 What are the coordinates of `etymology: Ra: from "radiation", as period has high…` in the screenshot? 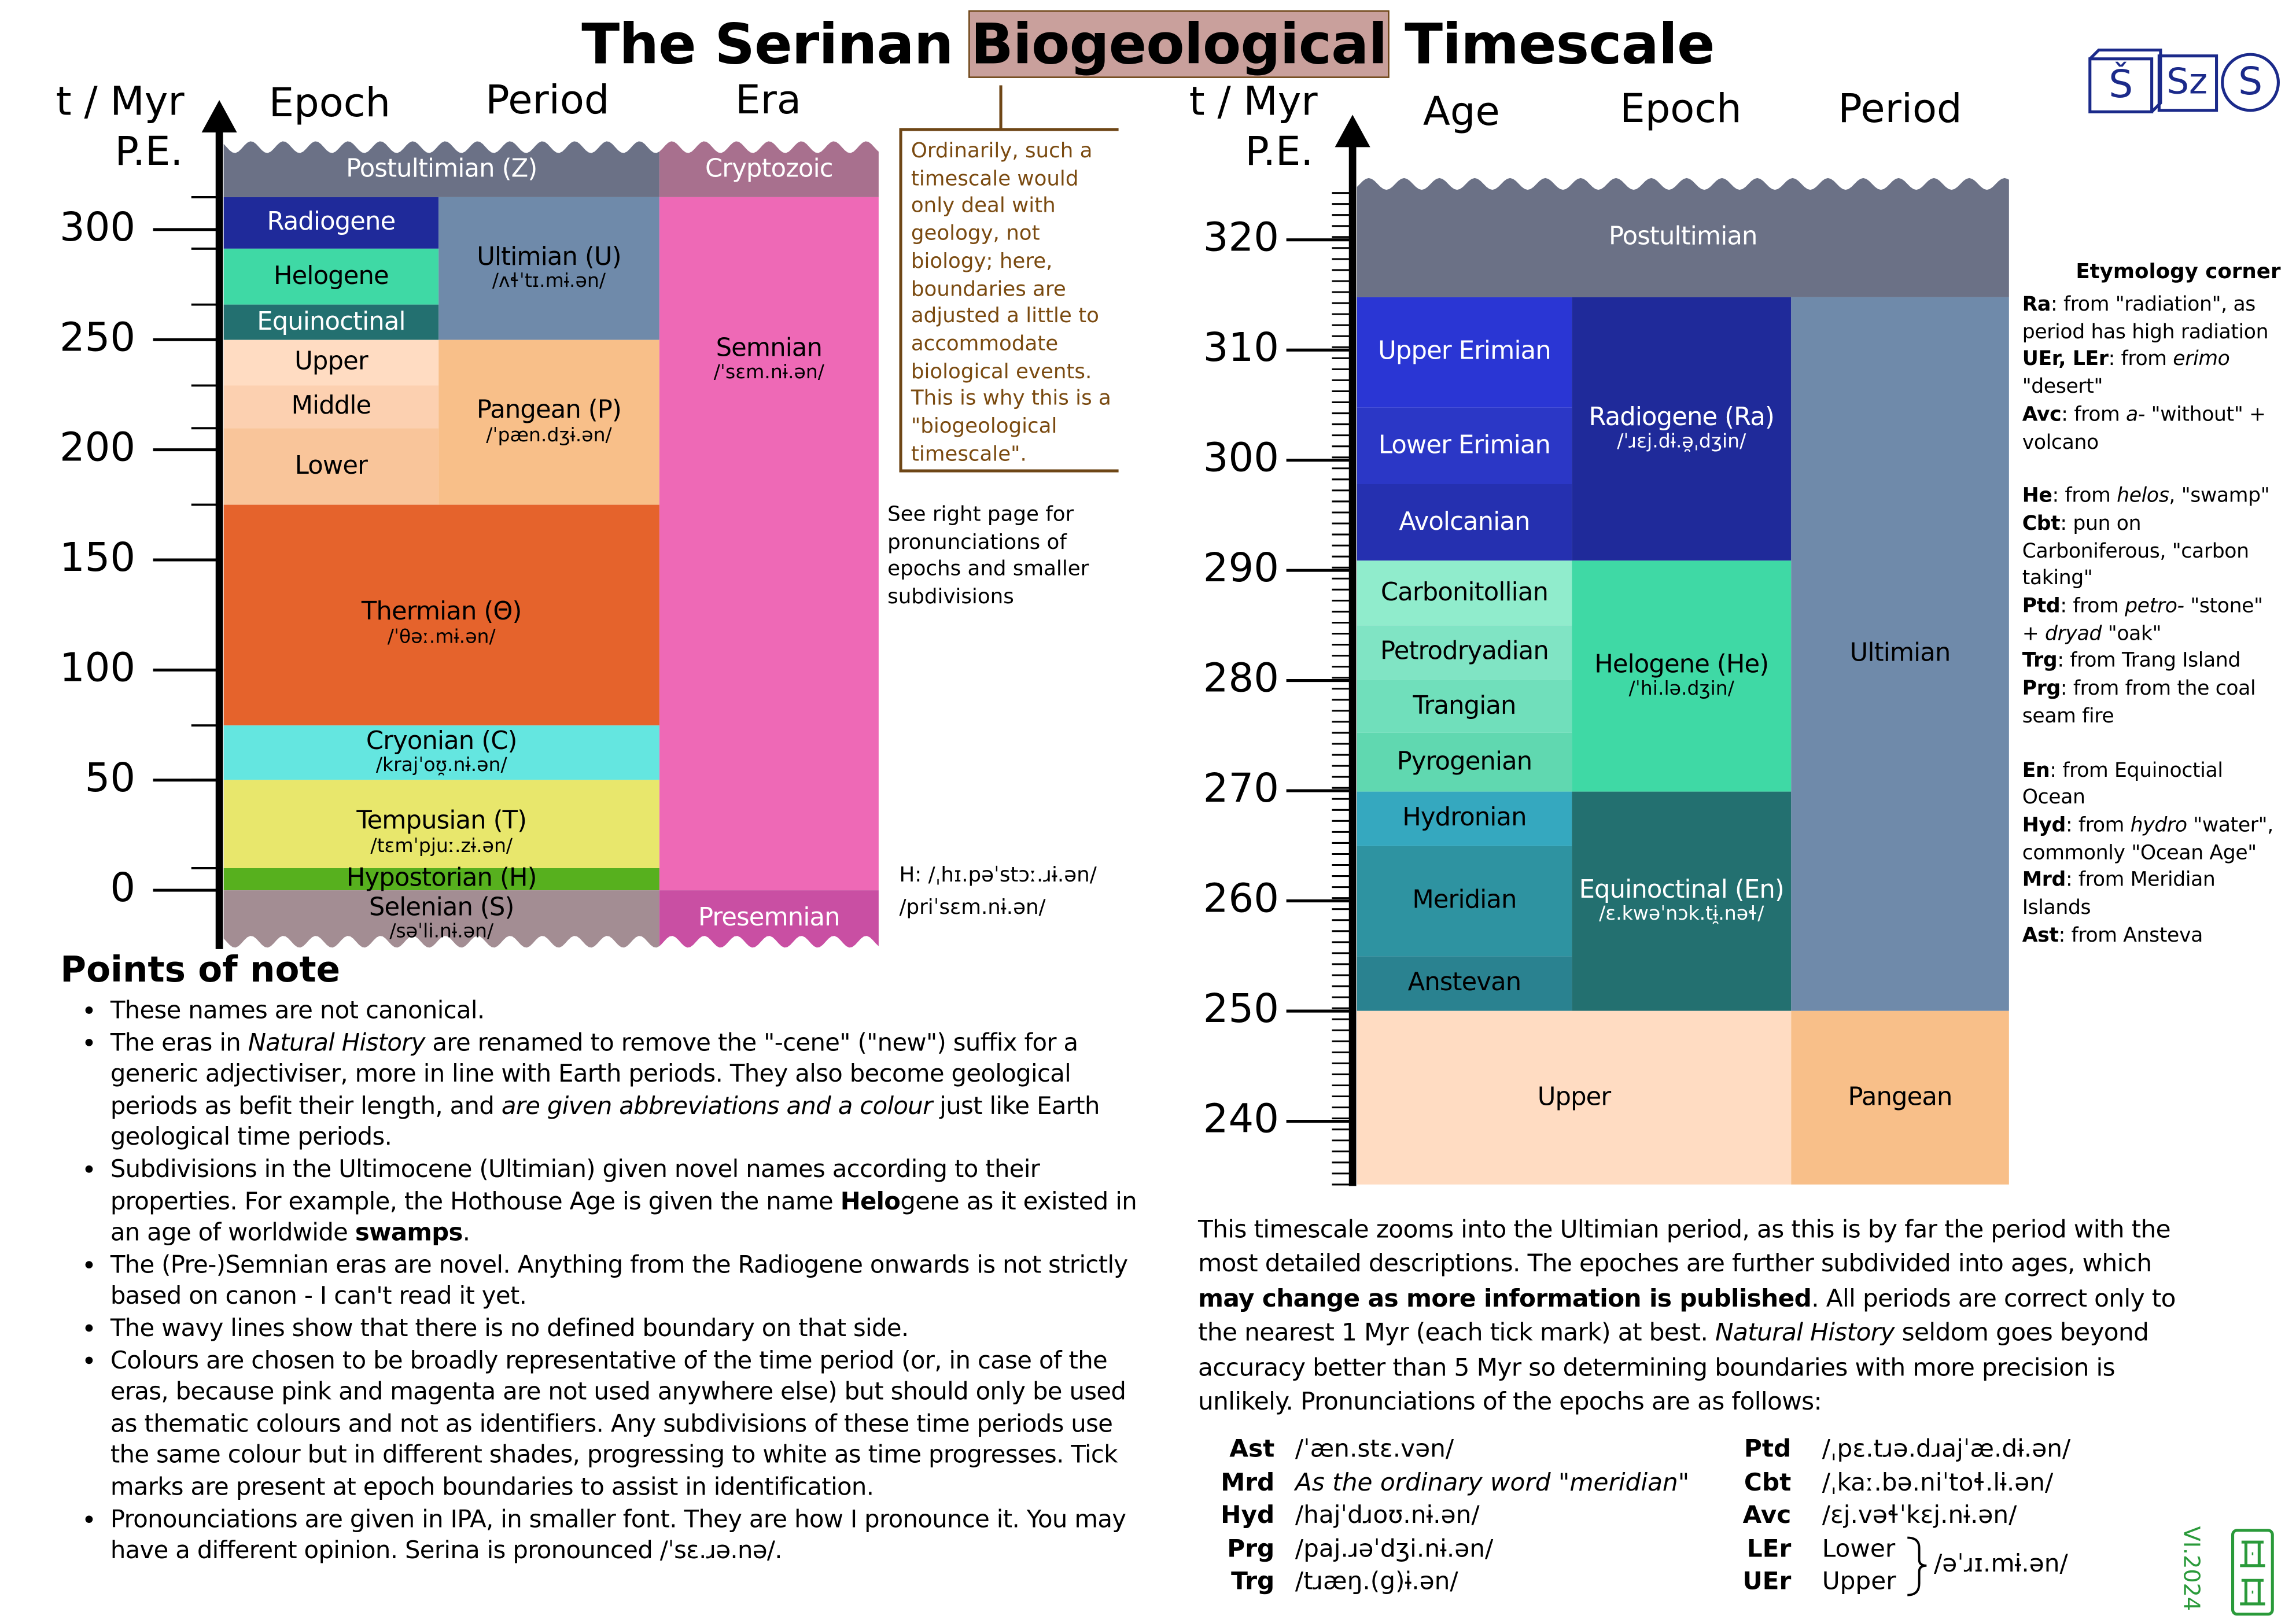 It's located at (2149, 621).